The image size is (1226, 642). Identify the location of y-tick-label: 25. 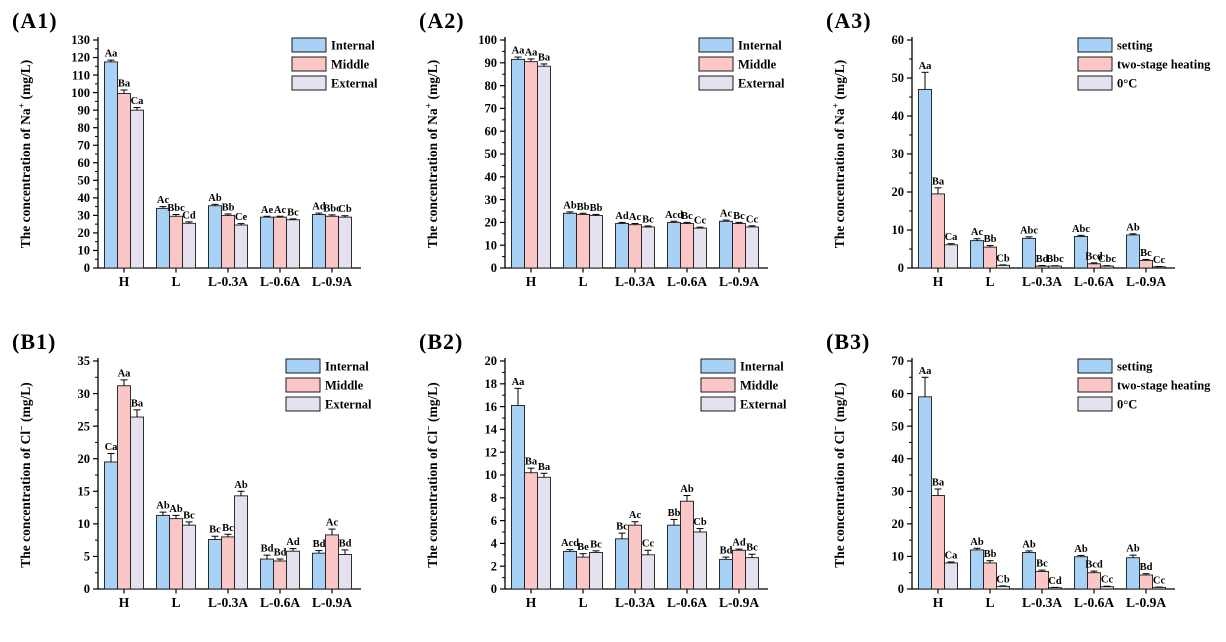
(84, 426).